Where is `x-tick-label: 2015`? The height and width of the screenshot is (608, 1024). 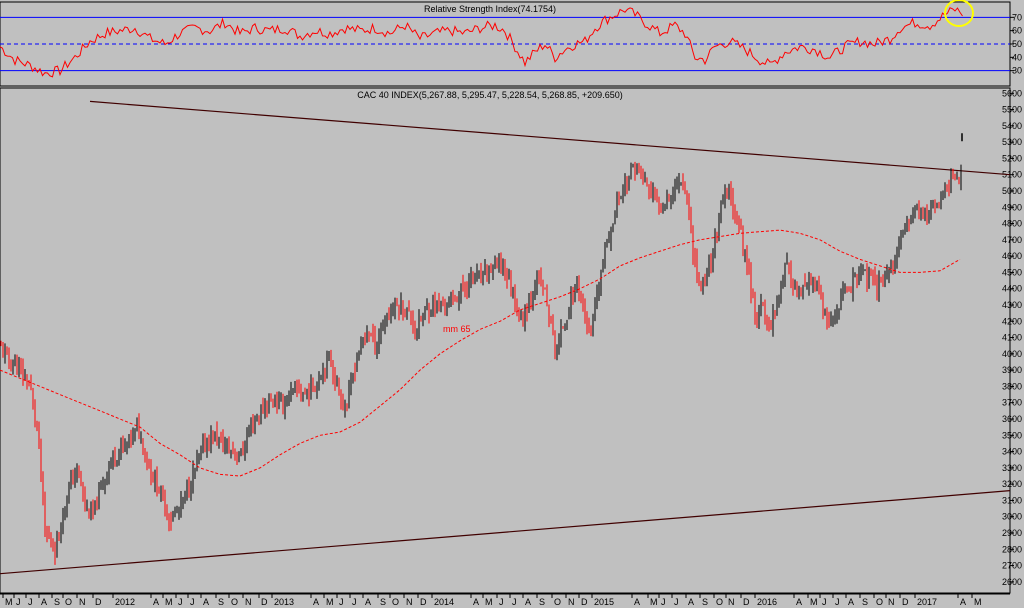 x-tick-label: 2015 is located at coordinates (604, 602).